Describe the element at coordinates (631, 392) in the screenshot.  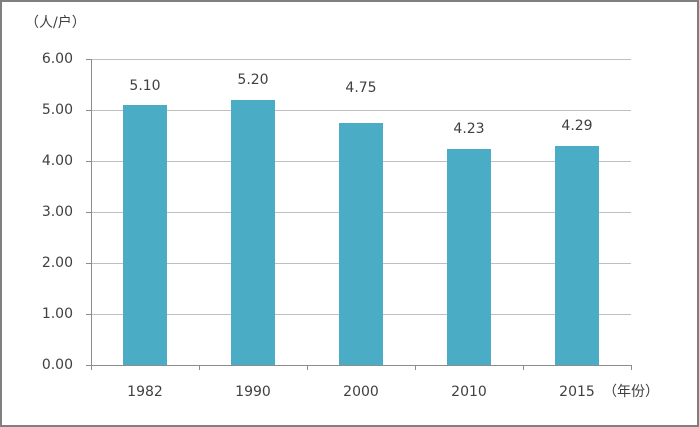
I see `x-axis-unit-label: （年份）` at that location.